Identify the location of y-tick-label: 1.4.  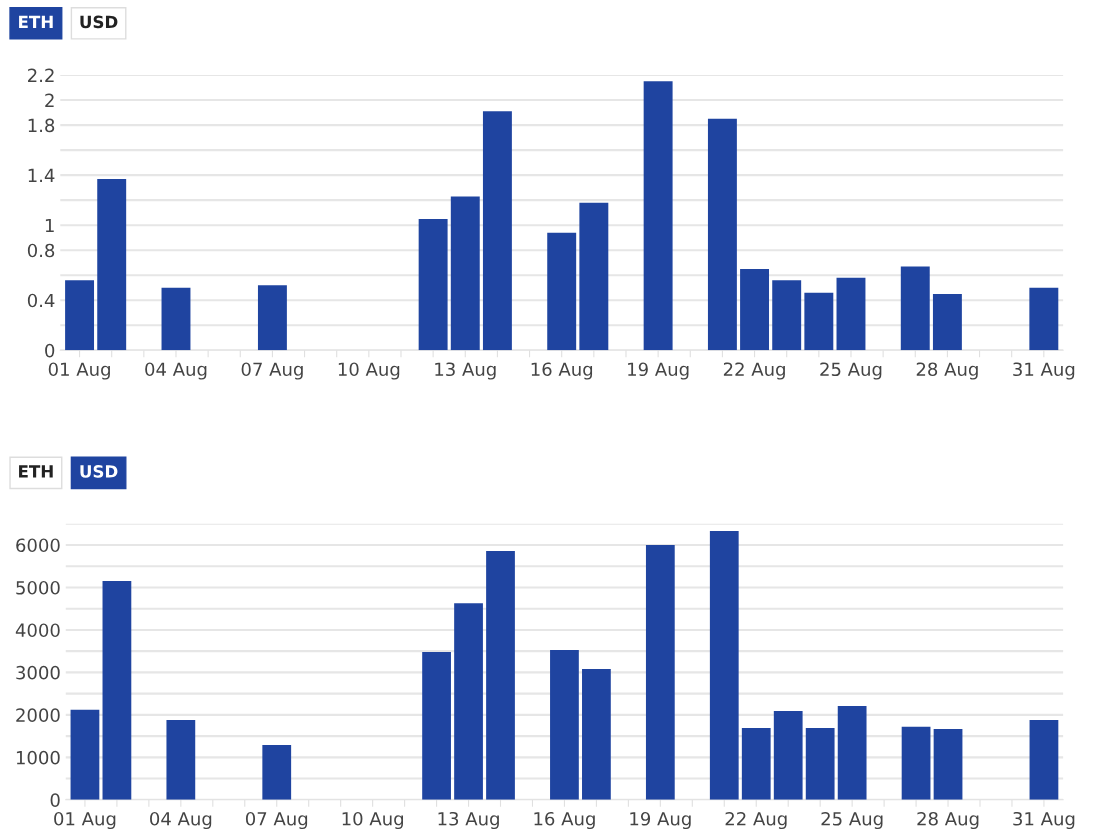
(41, 175).